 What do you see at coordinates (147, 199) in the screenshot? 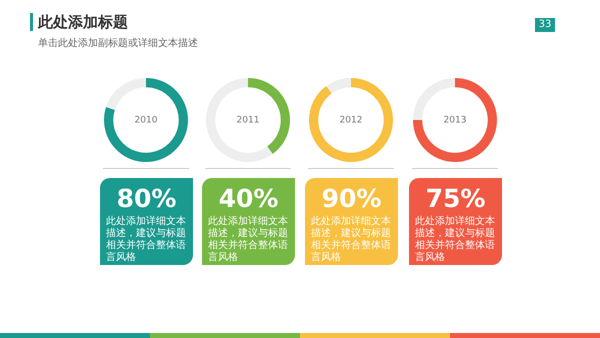
I see `text: 80%` at bounding box center [147, 199].